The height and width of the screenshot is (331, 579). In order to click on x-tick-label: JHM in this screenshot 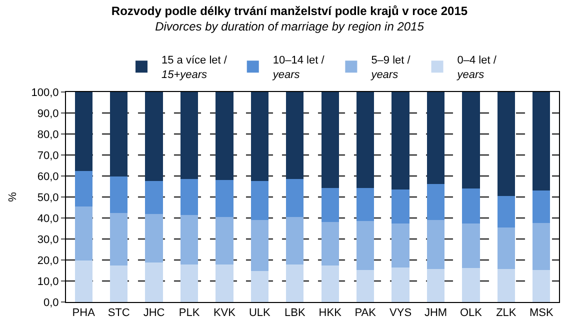, I will do `click(436, 313)`.